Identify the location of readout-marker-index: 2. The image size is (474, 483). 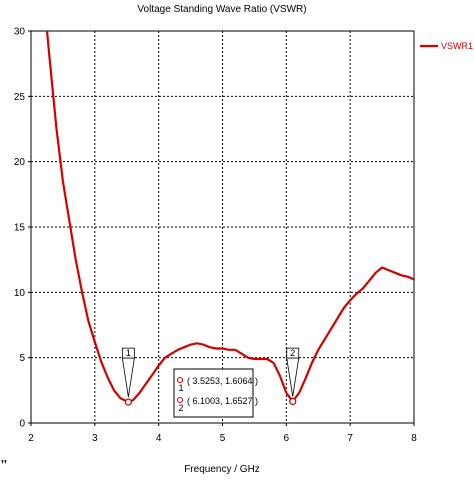
(180, 408).